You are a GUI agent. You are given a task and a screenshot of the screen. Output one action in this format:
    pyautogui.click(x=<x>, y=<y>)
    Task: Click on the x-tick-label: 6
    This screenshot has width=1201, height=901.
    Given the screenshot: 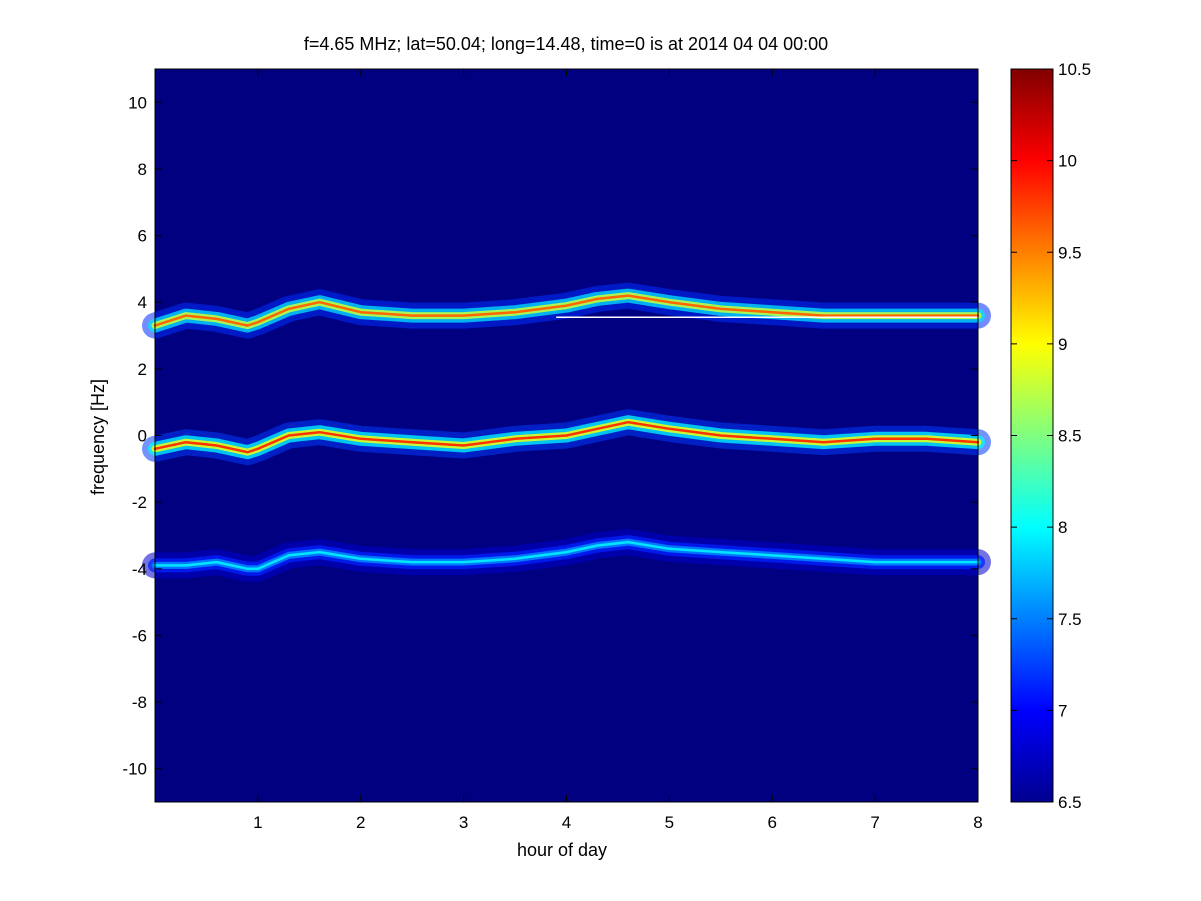 What is the action you would take?
    pyautogui.click(x=772, y=822)
    